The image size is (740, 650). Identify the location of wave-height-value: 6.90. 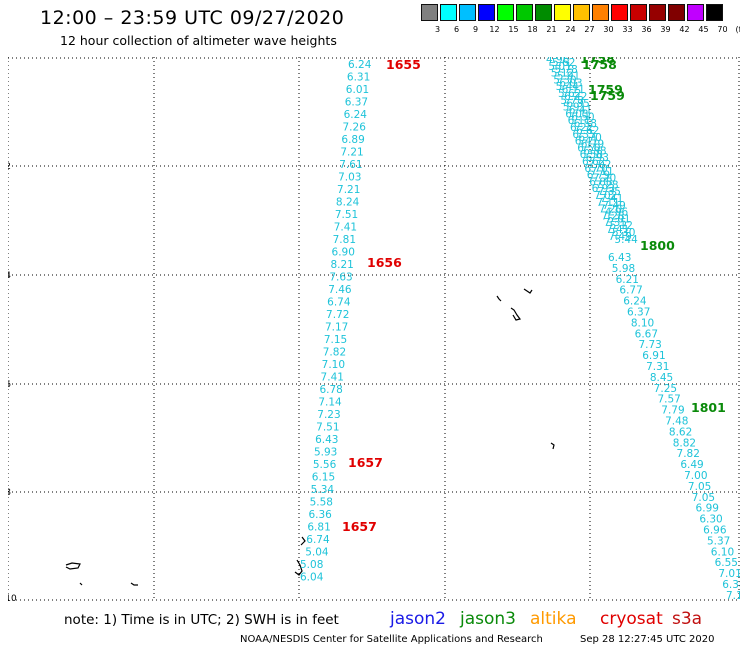
(343, 253).